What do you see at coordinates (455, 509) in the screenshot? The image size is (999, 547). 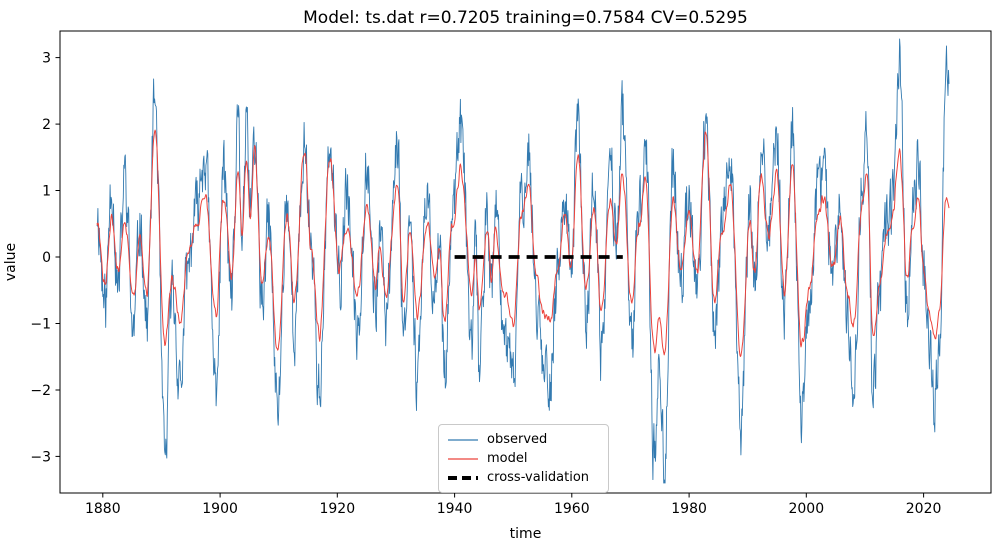 I see `x-tick-label: 1940` at bounding box center [455, 509].